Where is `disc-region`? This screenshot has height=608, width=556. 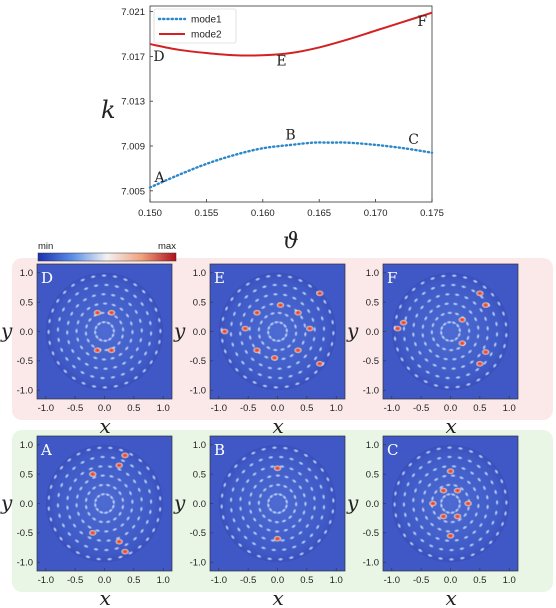
disc-region is located at coordinates (277, 331).